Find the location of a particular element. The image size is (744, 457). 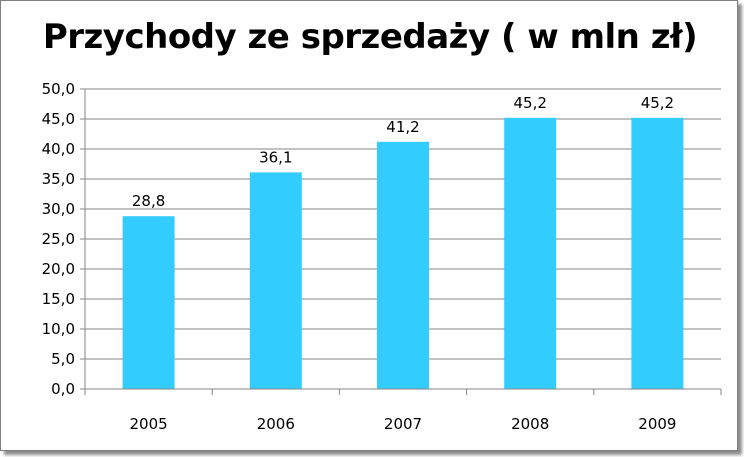

data-label: 41,2 is located at coordinates (402, 127).